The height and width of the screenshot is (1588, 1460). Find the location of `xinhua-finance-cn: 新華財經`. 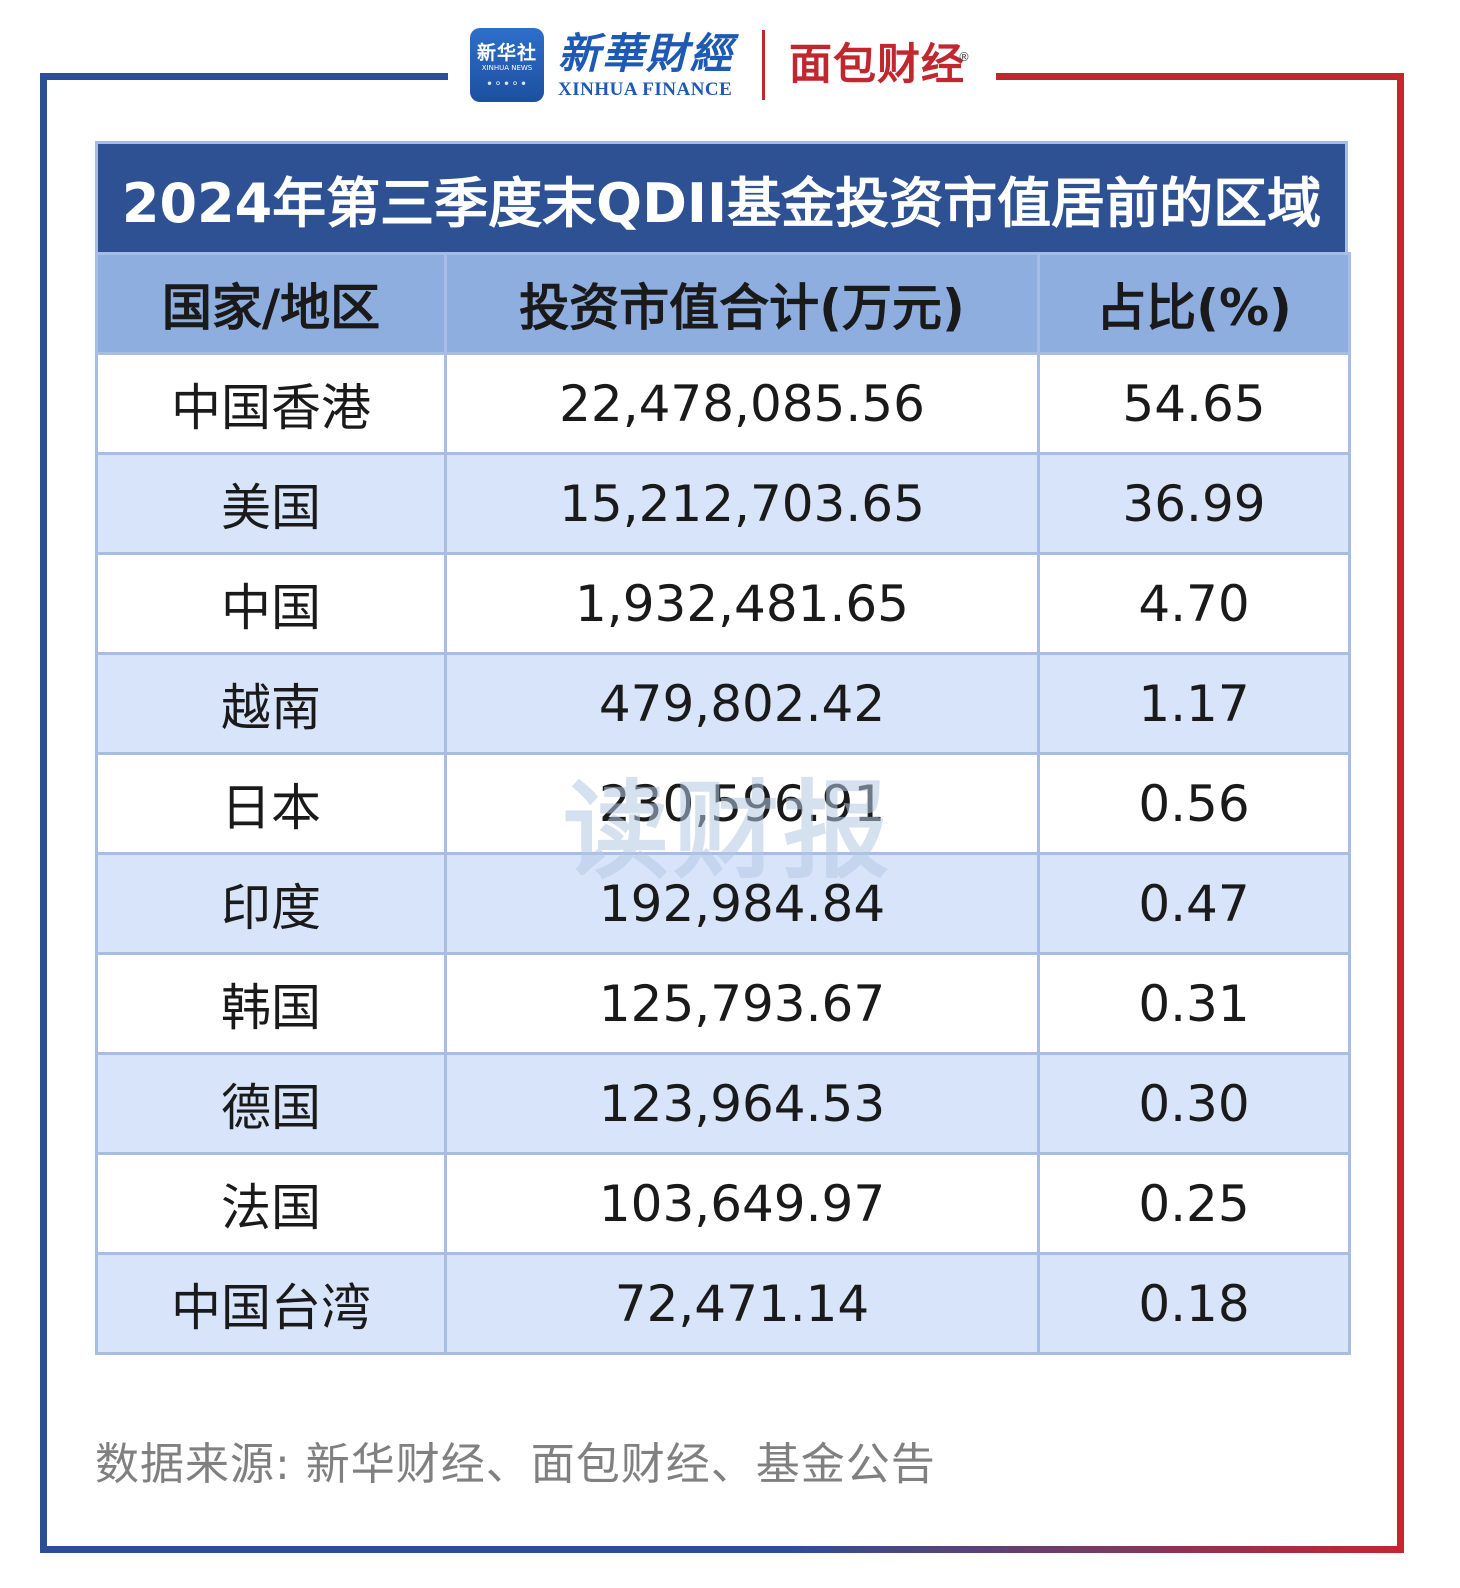

xinhua-finance-cn: 新華財經 is located at coordinates (646, 53).